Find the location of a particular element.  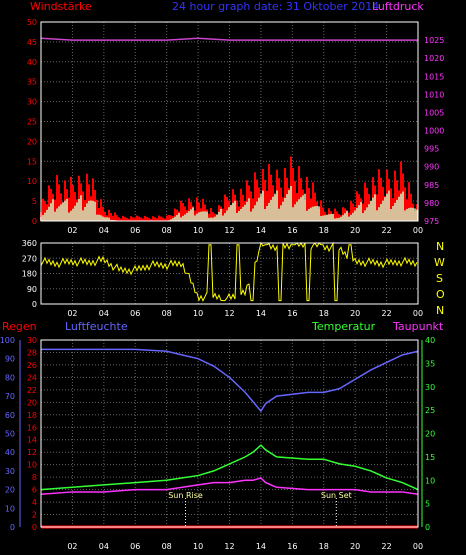

luftfeuchte-label: Luftfeuchte is located at coordinates (96, 326).